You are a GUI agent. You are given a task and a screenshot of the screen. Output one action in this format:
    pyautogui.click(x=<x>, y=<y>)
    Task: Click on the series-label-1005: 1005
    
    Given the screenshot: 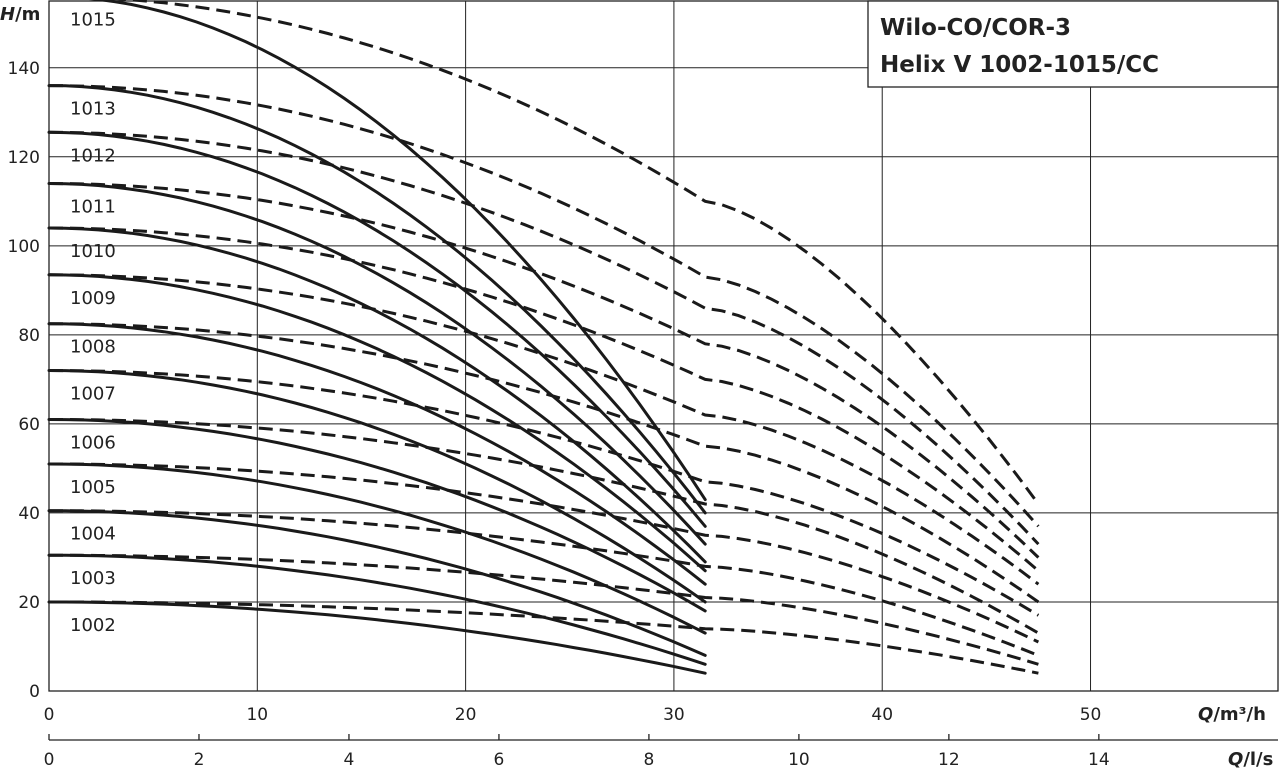 What is the action you would take?
    pyautogui.click(x=93, y=487)
    